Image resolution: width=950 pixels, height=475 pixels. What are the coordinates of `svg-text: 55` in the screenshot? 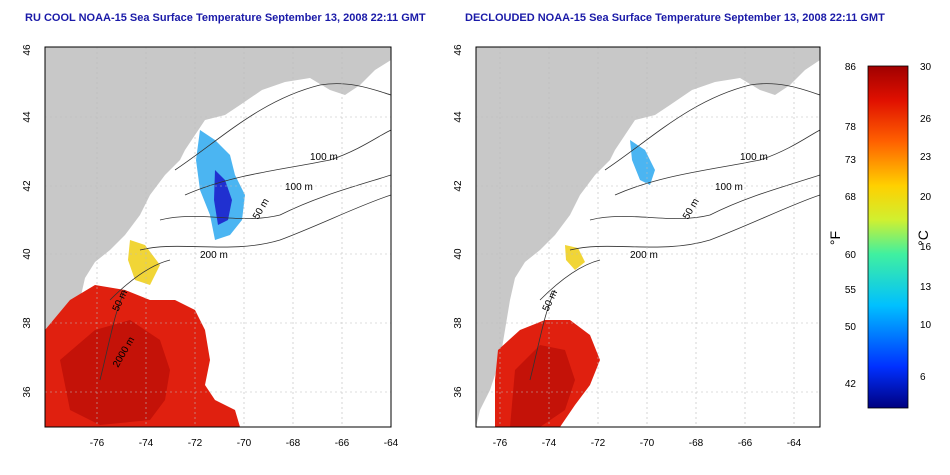 It's located at (851, 290).